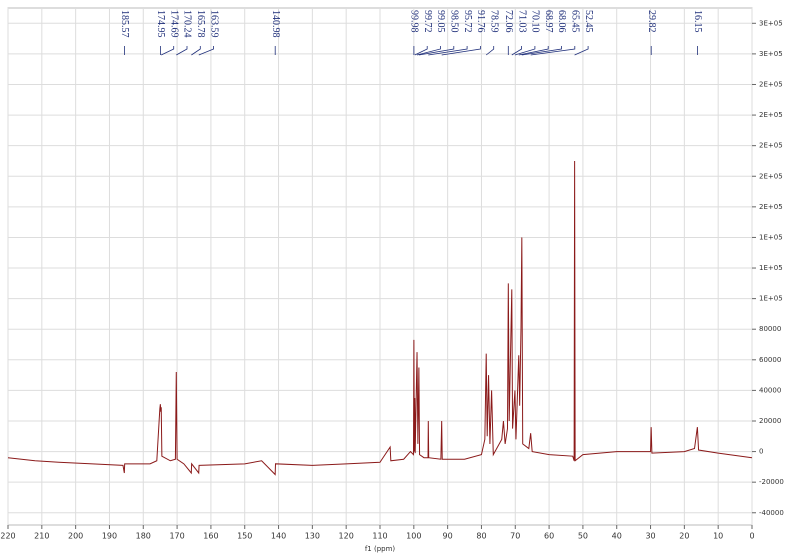 The width and height of the screenshot is (800, 558). What do you see at coordinates (751, 536) in the screenshot?
I see `x-tick-label: 0` at bounding box center [751, 536].